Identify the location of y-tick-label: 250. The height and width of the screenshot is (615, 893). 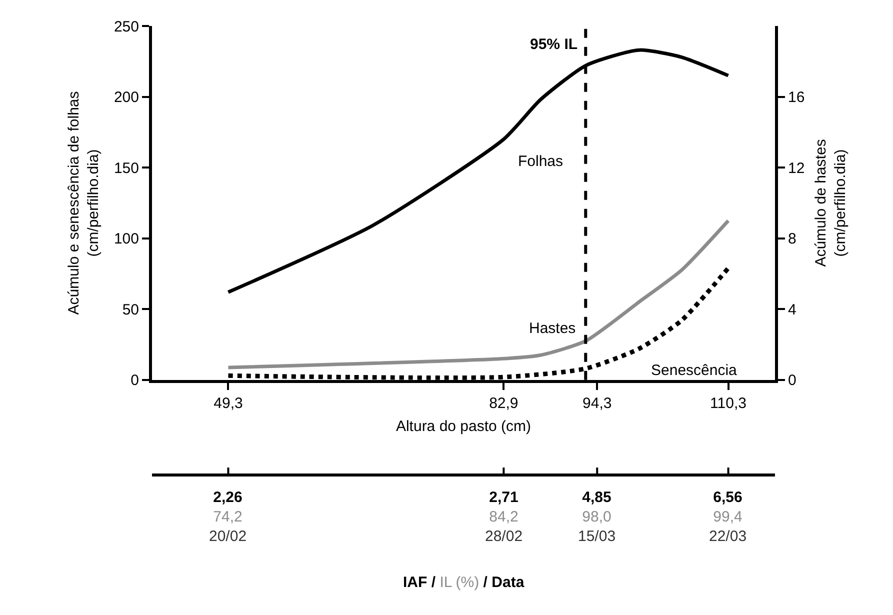
(126, 27).